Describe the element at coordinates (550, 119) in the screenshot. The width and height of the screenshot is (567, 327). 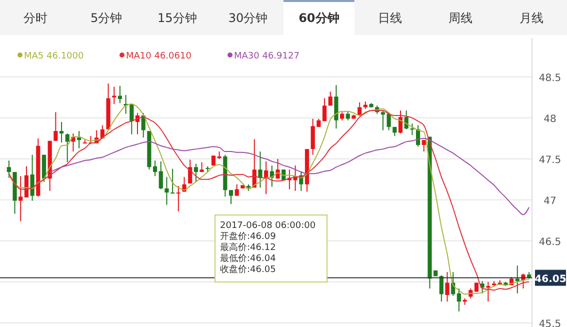
I see `y-tick-label: 48` at that location.